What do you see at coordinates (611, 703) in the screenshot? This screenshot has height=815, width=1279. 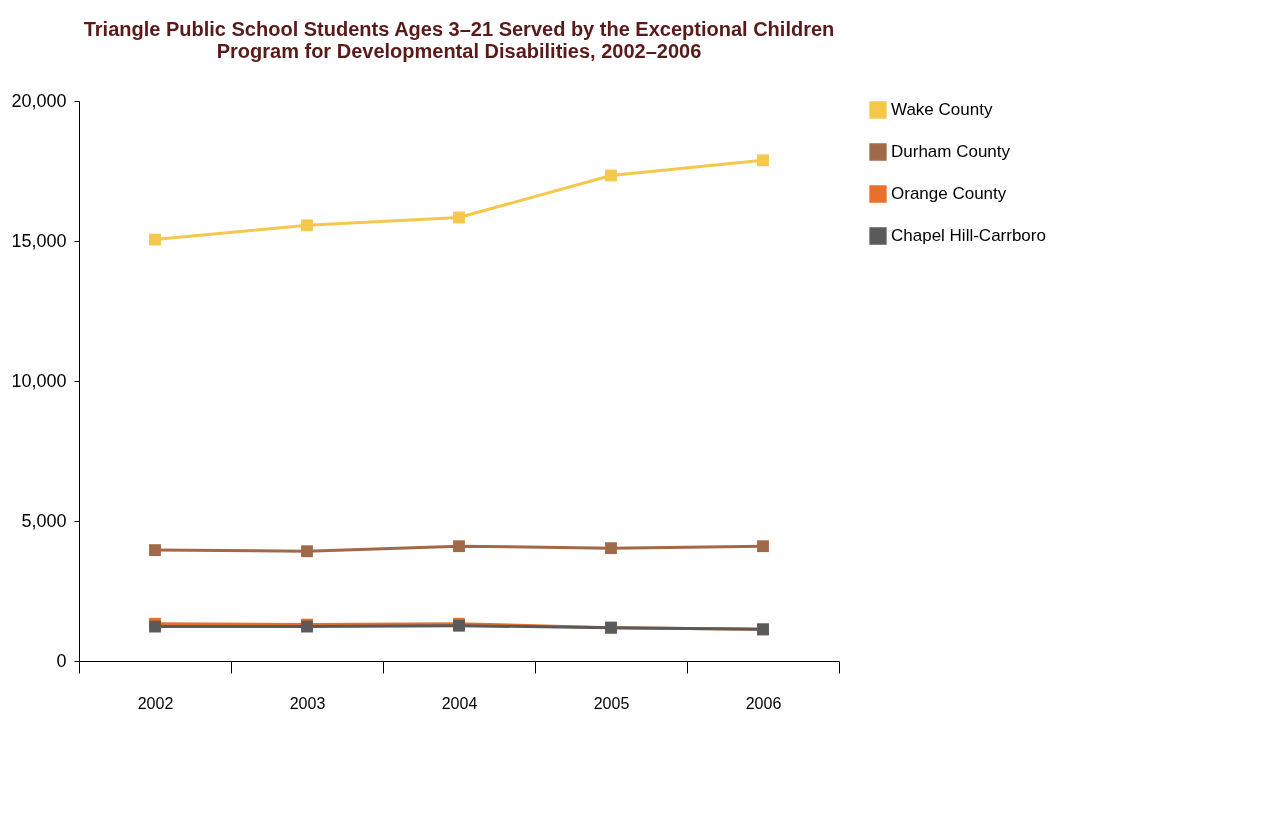 I see `x-tick-label: 2005` at bounding box center [611, 703].